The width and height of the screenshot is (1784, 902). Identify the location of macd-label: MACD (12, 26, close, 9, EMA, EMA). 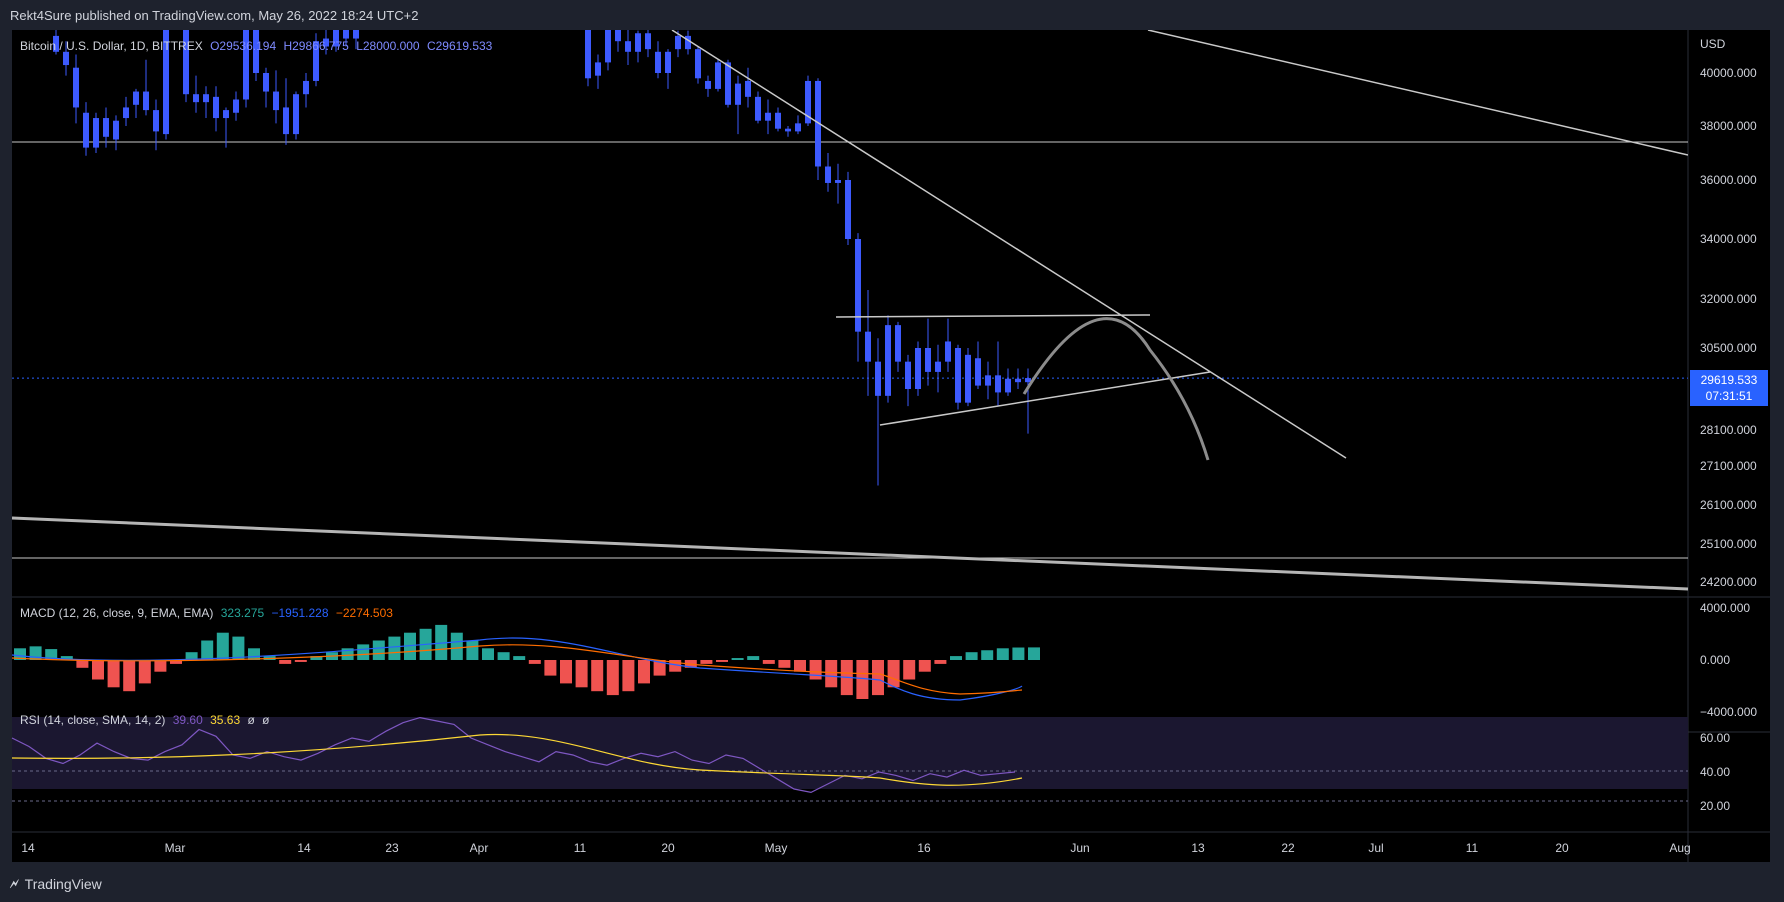
(117, 613).